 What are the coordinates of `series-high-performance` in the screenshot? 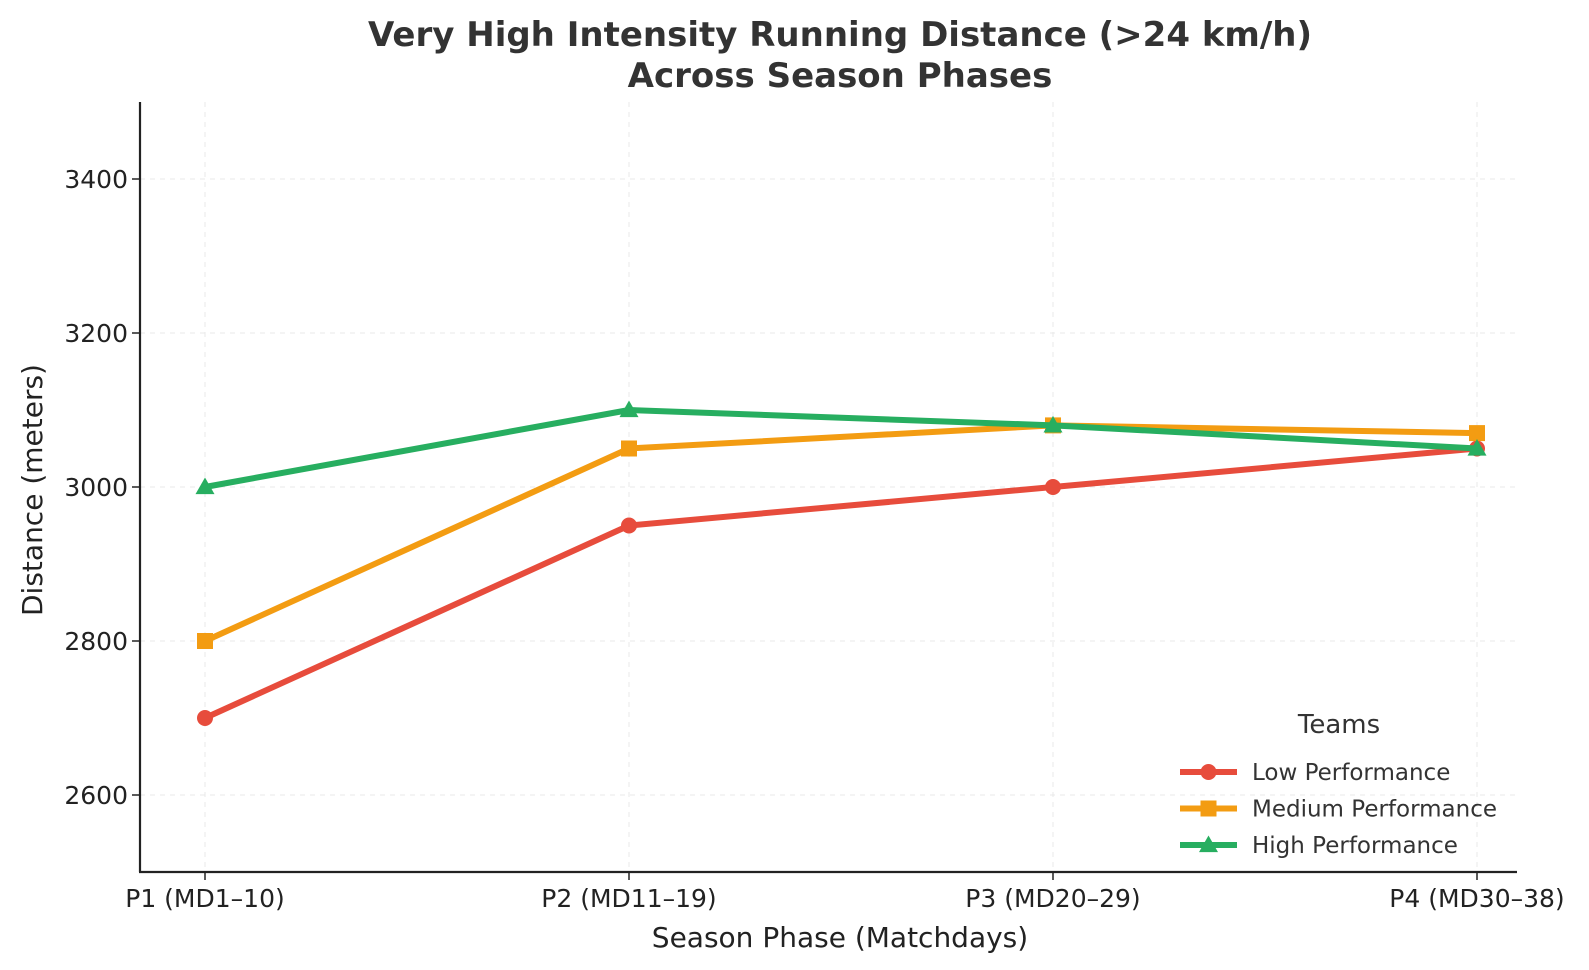 It's located at (841, 447).